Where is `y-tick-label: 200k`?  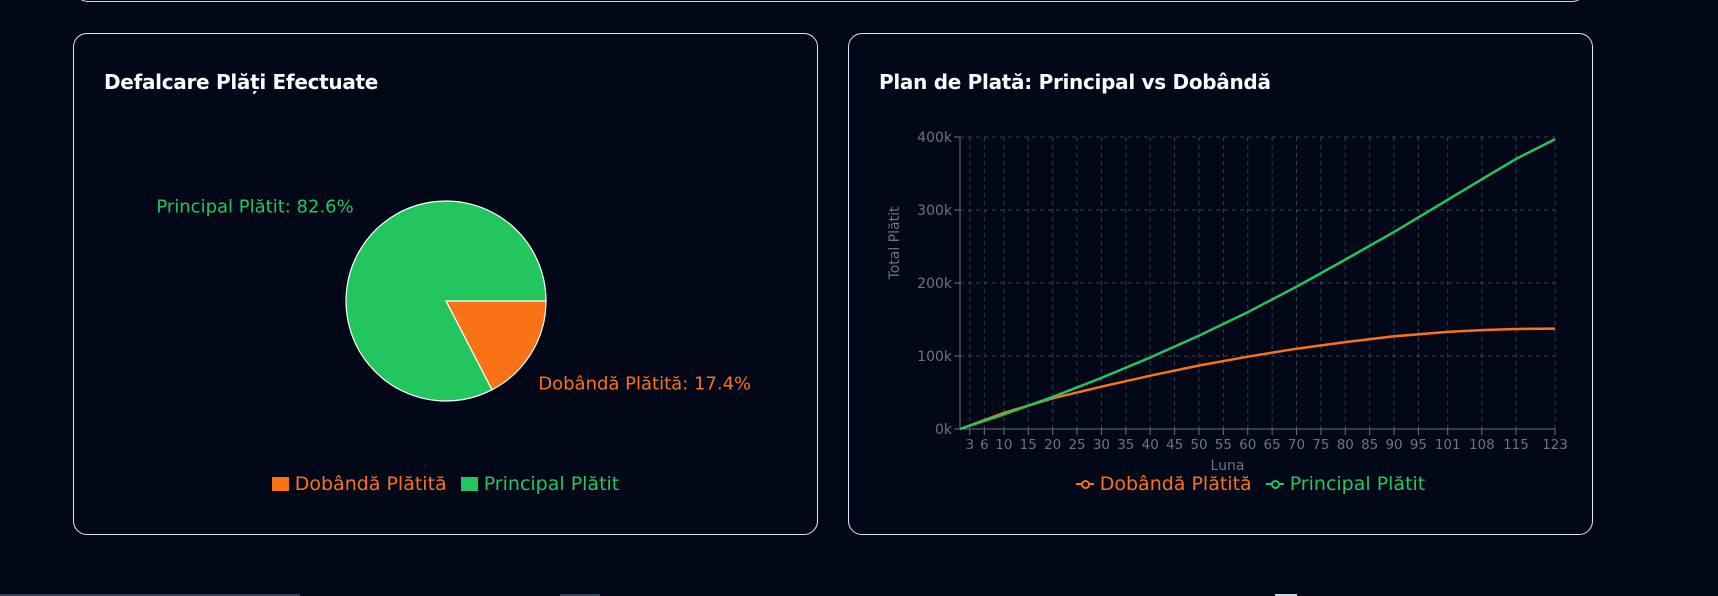 y-tick-label: 200k is located at coordinates (935, 284).